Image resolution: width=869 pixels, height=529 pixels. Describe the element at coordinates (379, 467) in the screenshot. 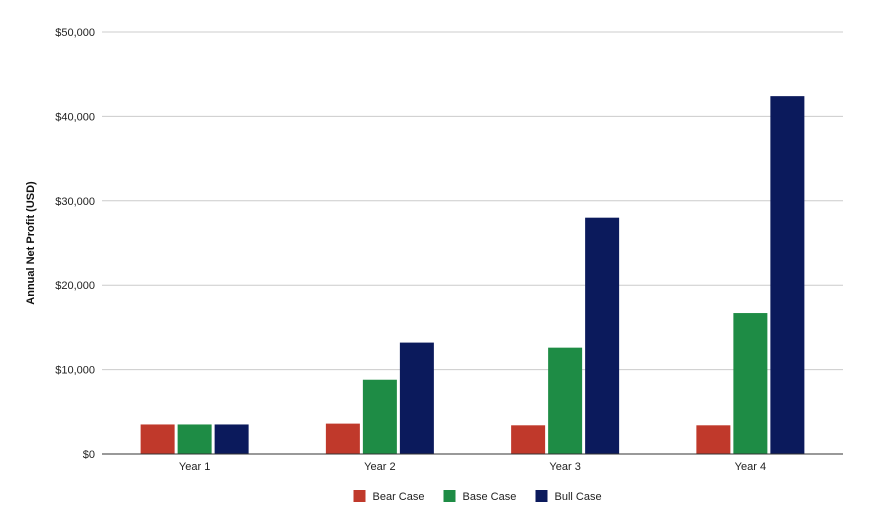

I see `x-tick-label: Year 2` at that location.